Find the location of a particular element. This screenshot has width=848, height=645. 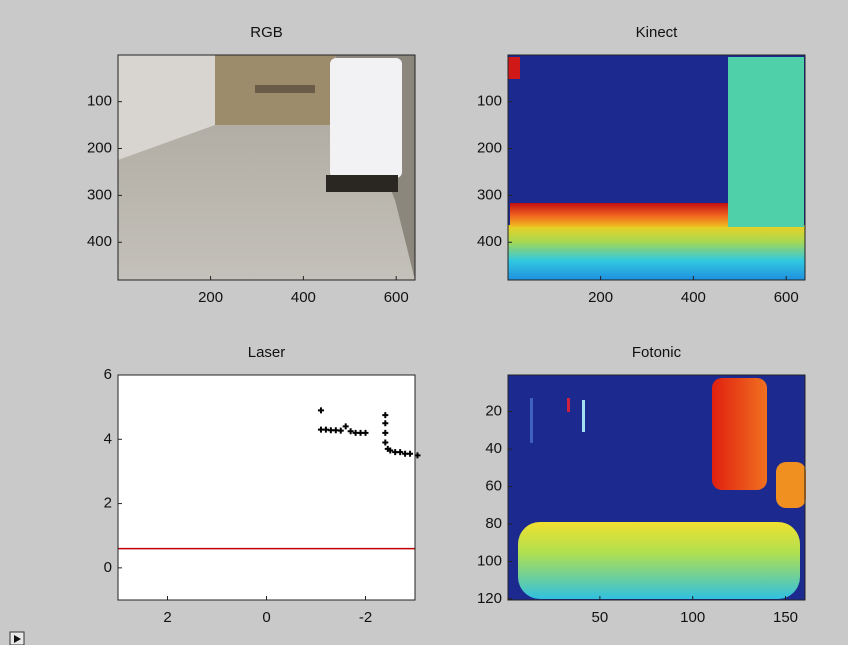

y-tick-label: 0 is located at coordinates (108, 567).